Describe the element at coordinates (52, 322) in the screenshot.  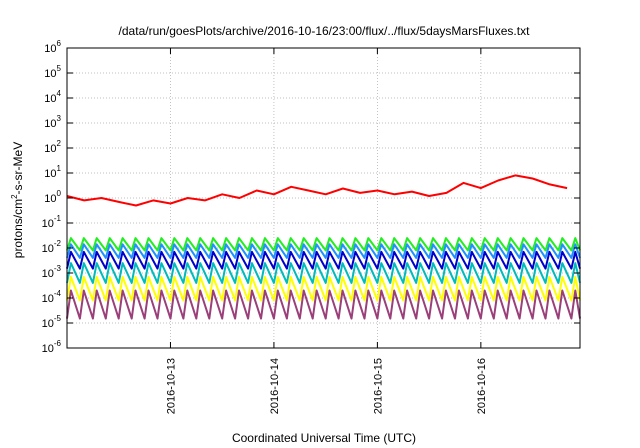
I see `y-tick-label: 10⁻⁵` at that location.